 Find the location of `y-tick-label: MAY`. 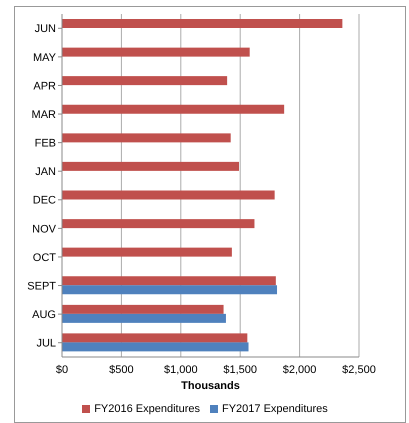

y-tick-label: MAY is located at coordinates (44, 58).